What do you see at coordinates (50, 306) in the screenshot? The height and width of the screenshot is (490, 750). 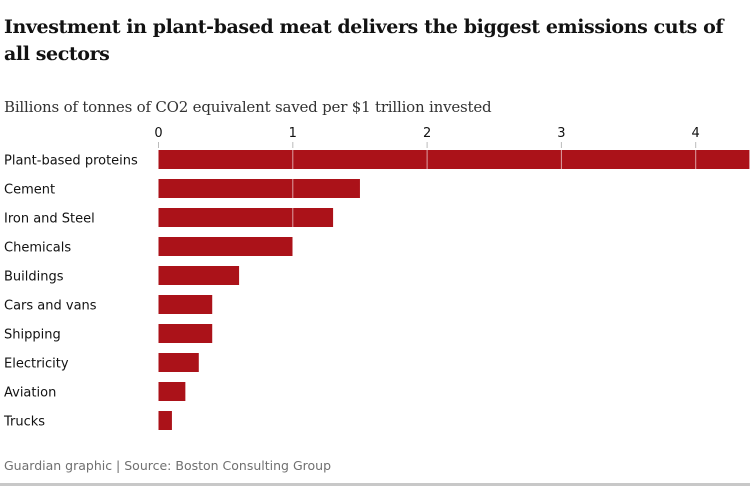 I see `category-label: Cars and vans` at bounding box center [50, 306].